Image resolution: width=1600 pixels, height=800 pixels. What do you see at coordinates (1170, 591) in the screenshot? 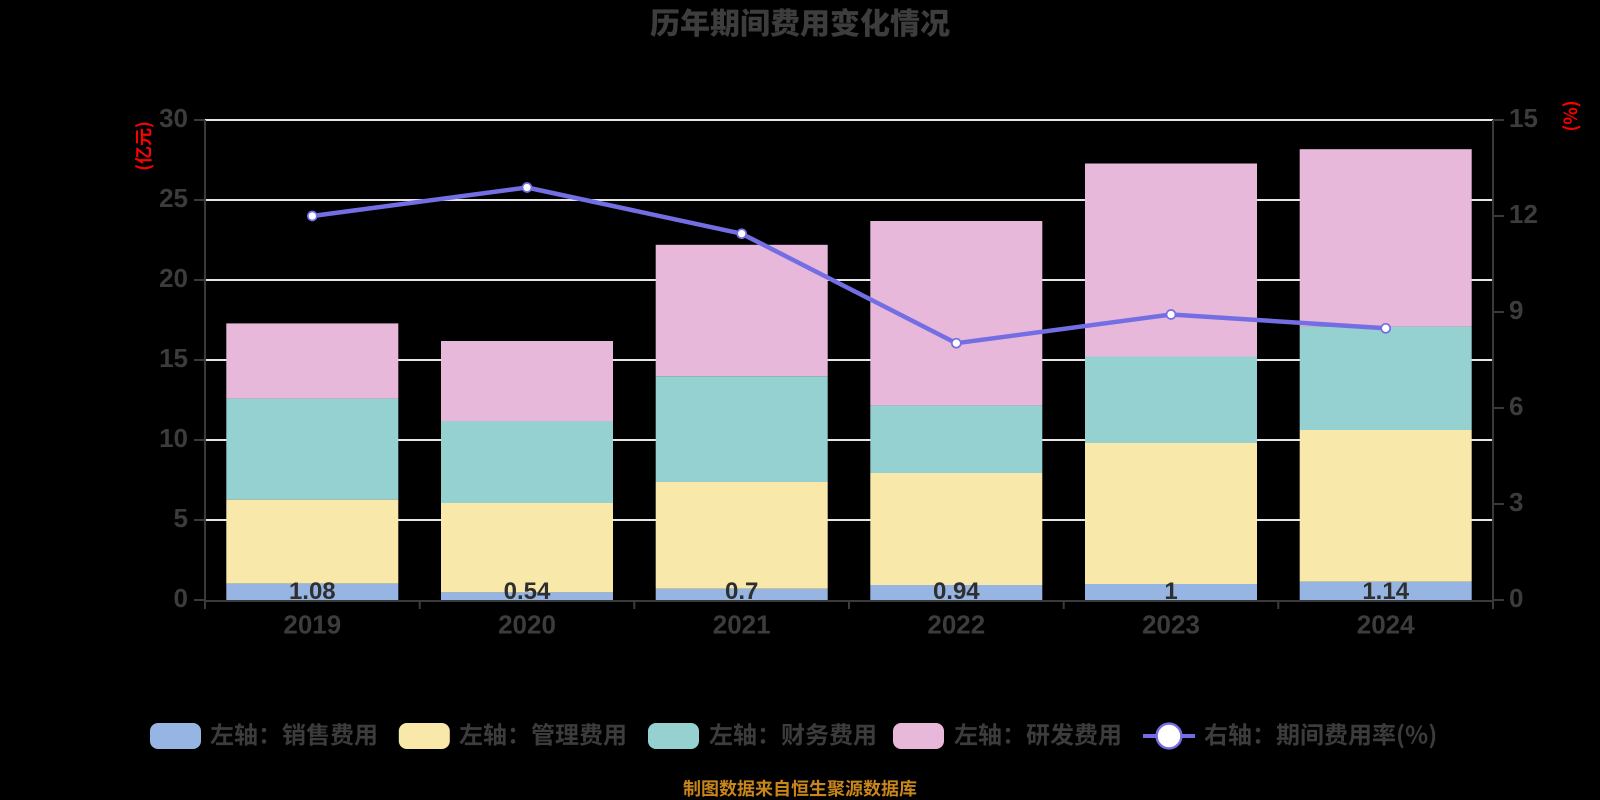
I see `svg-text: 1` at bounding box center [1170, 591].